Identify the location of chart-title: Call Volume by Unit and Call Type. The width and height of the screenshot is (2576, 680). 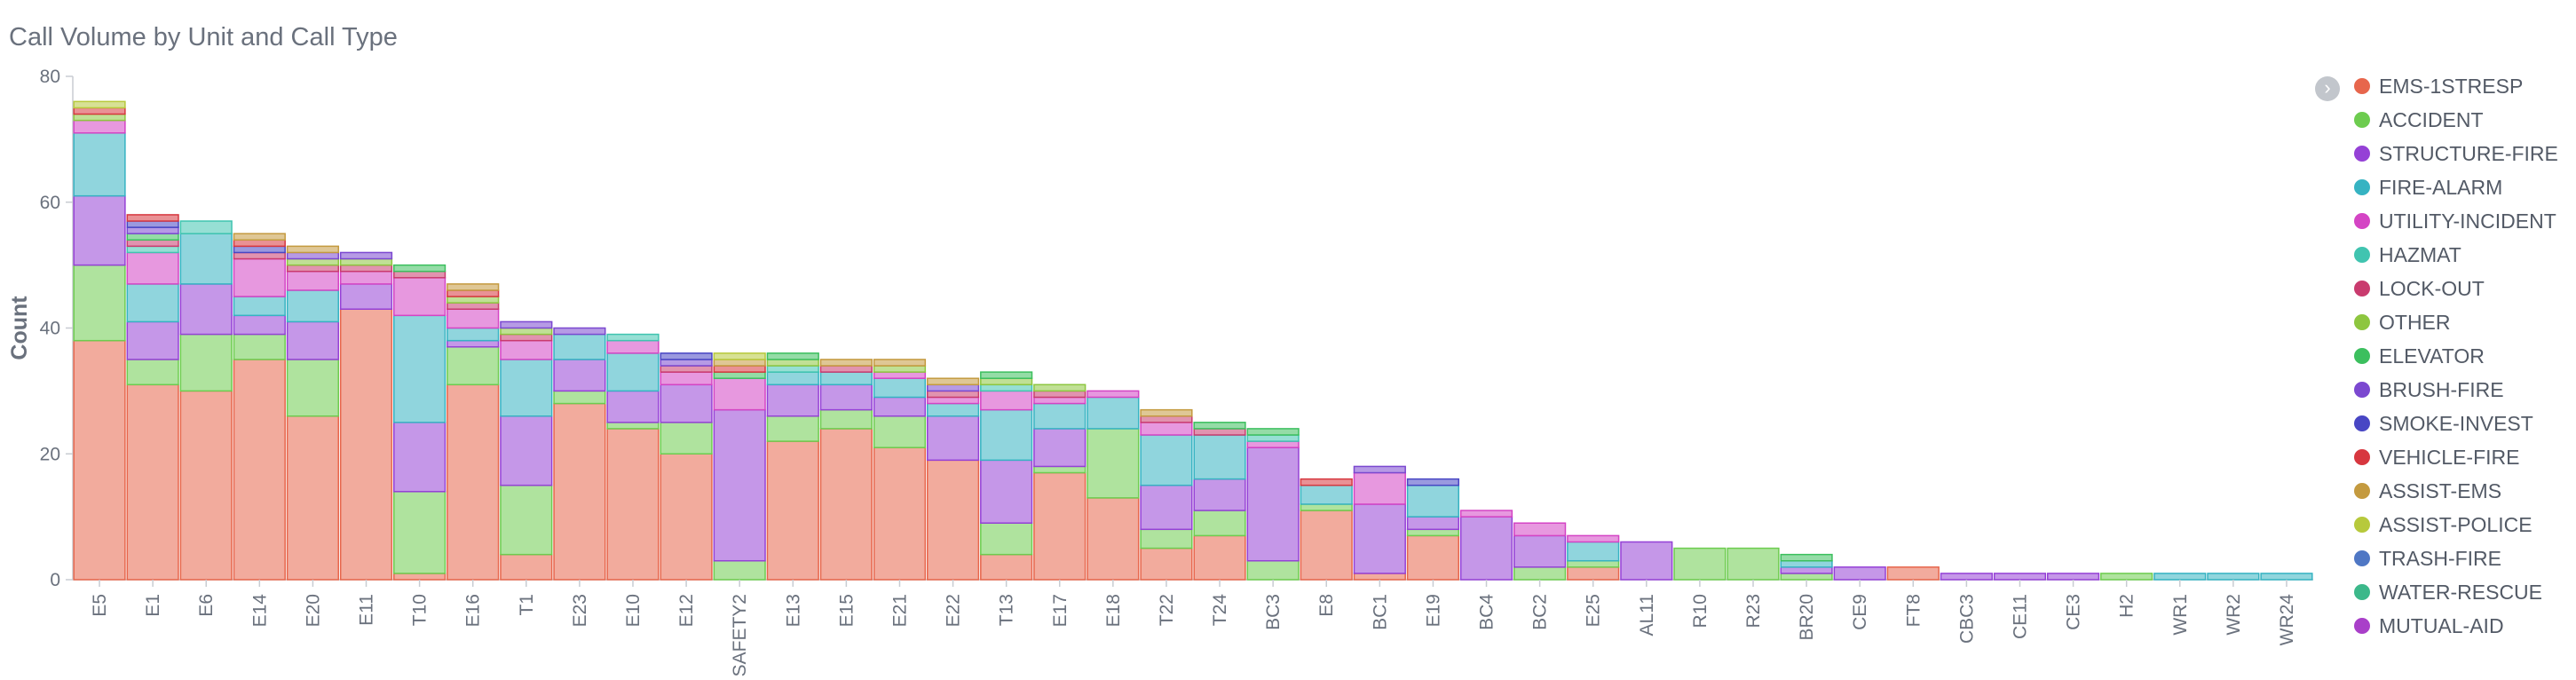
(203, 37).